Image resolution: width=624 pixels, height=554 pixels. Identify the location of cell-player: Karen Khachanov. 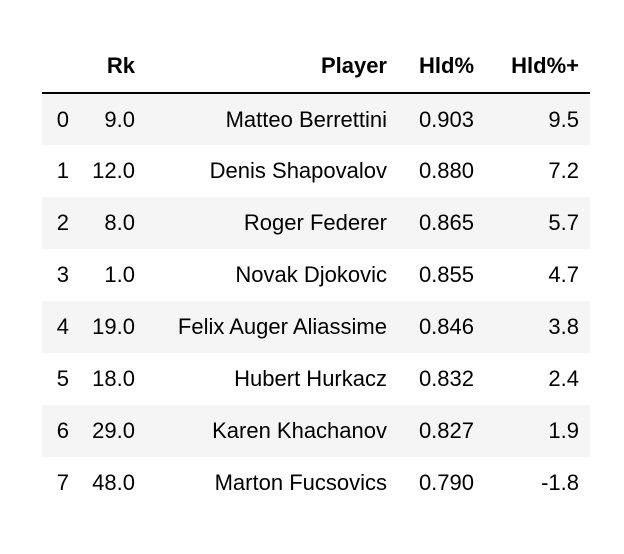
(299, 430).